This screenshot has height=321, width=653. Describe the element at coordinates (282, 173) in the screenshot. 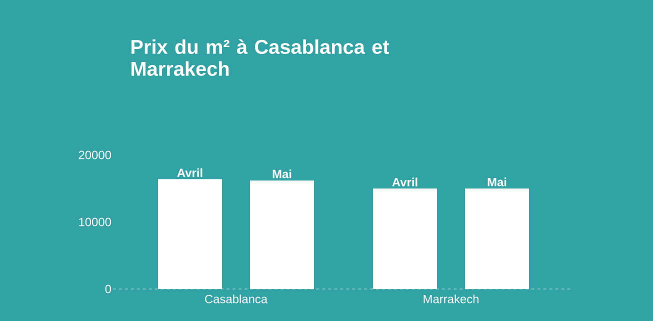

I see `series-label: Mai` at that location.